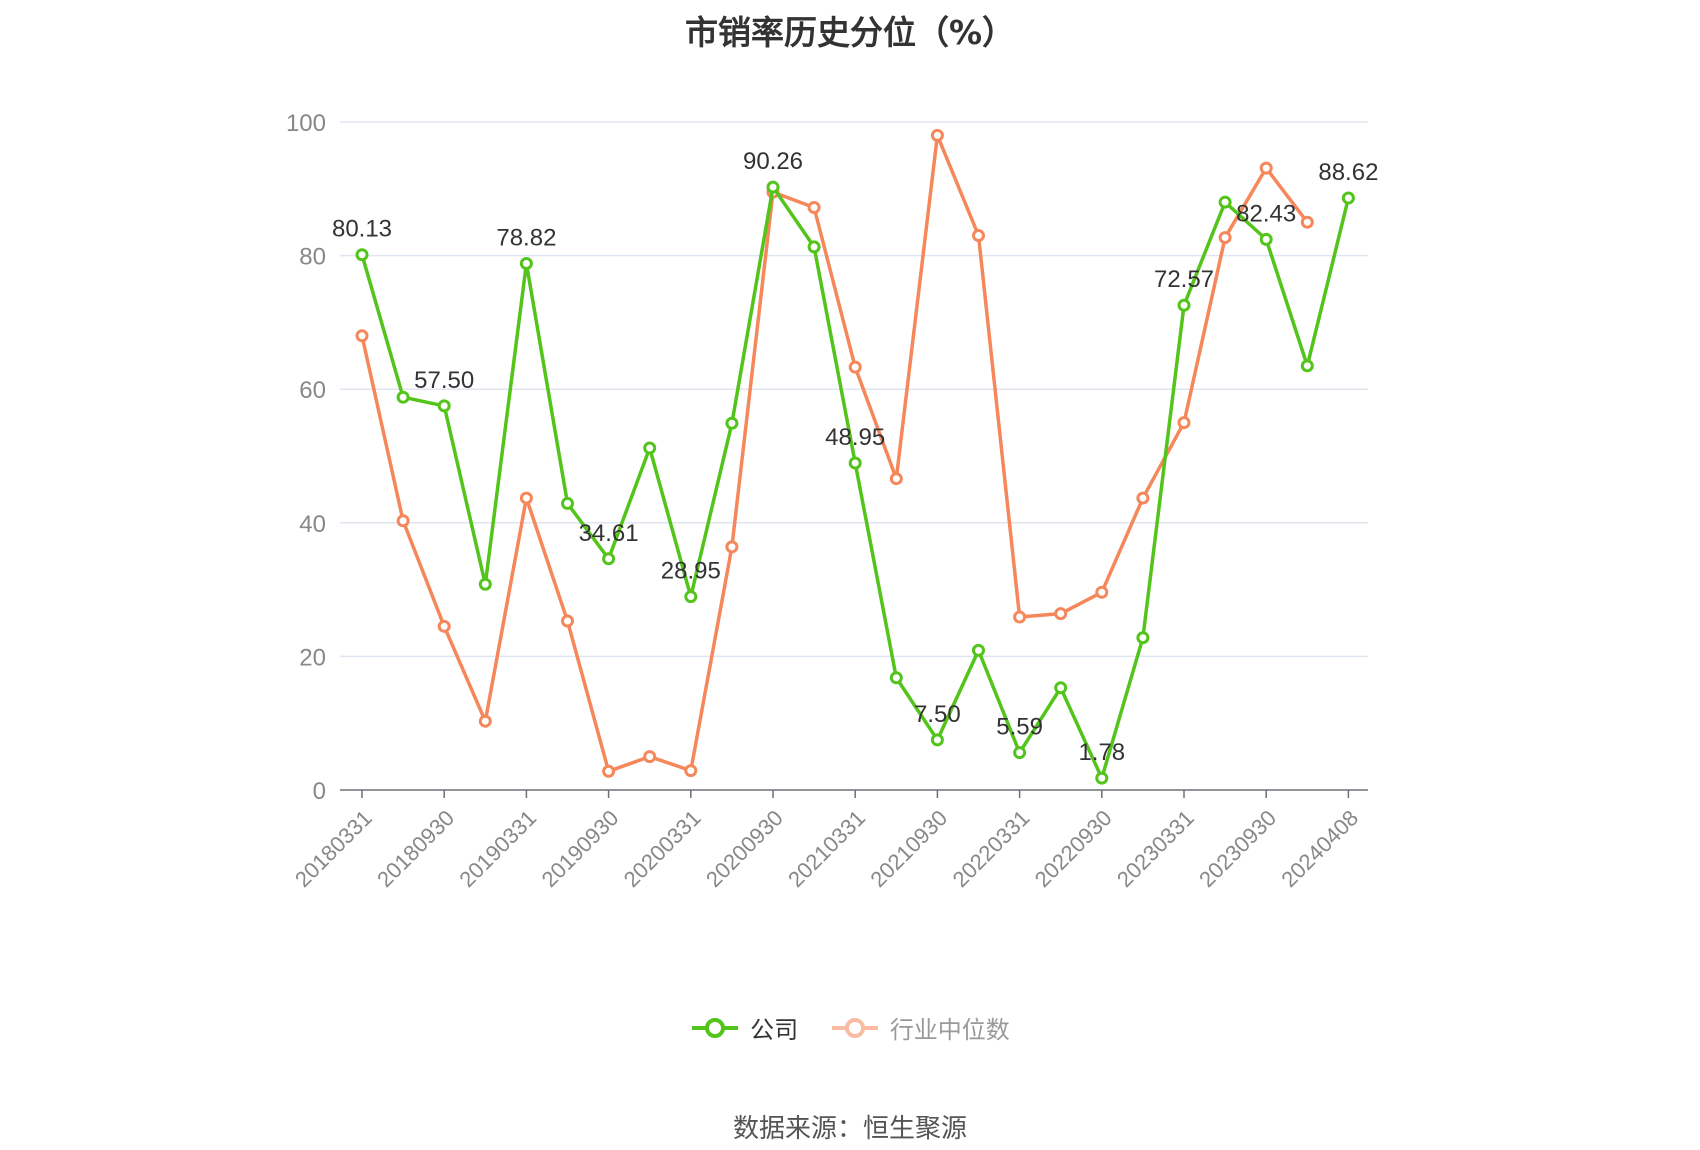 Image resolution: width=1700 pixels, height=1150 pixels. I want to click on x-tick-label: 20180930, so click(415, 848).